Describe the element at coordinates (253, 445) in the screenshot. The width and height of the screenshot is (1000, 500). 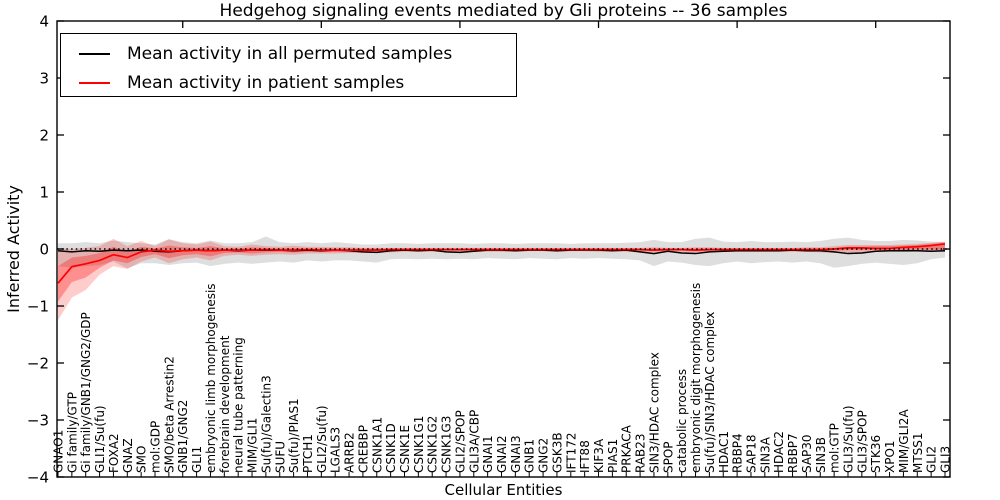
I see `x-category-label: MIM/GLI1` at that location.